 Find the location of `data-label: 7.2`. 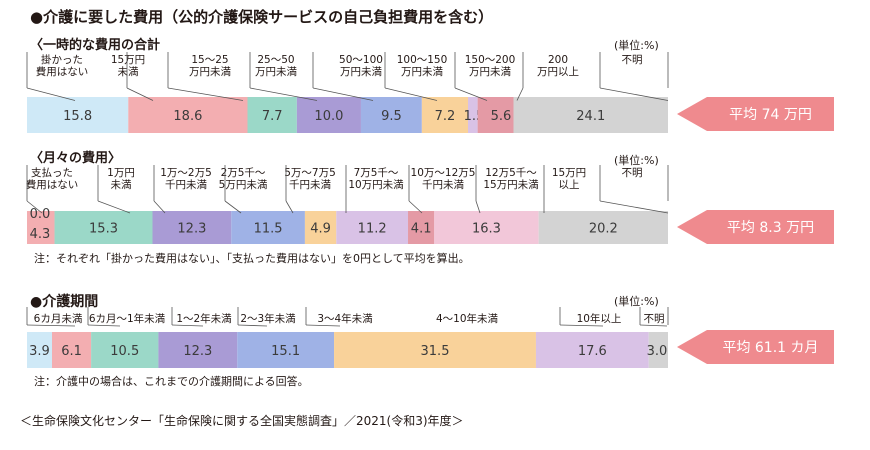

data-label: 7.2 is located at coordinates (445, 116).